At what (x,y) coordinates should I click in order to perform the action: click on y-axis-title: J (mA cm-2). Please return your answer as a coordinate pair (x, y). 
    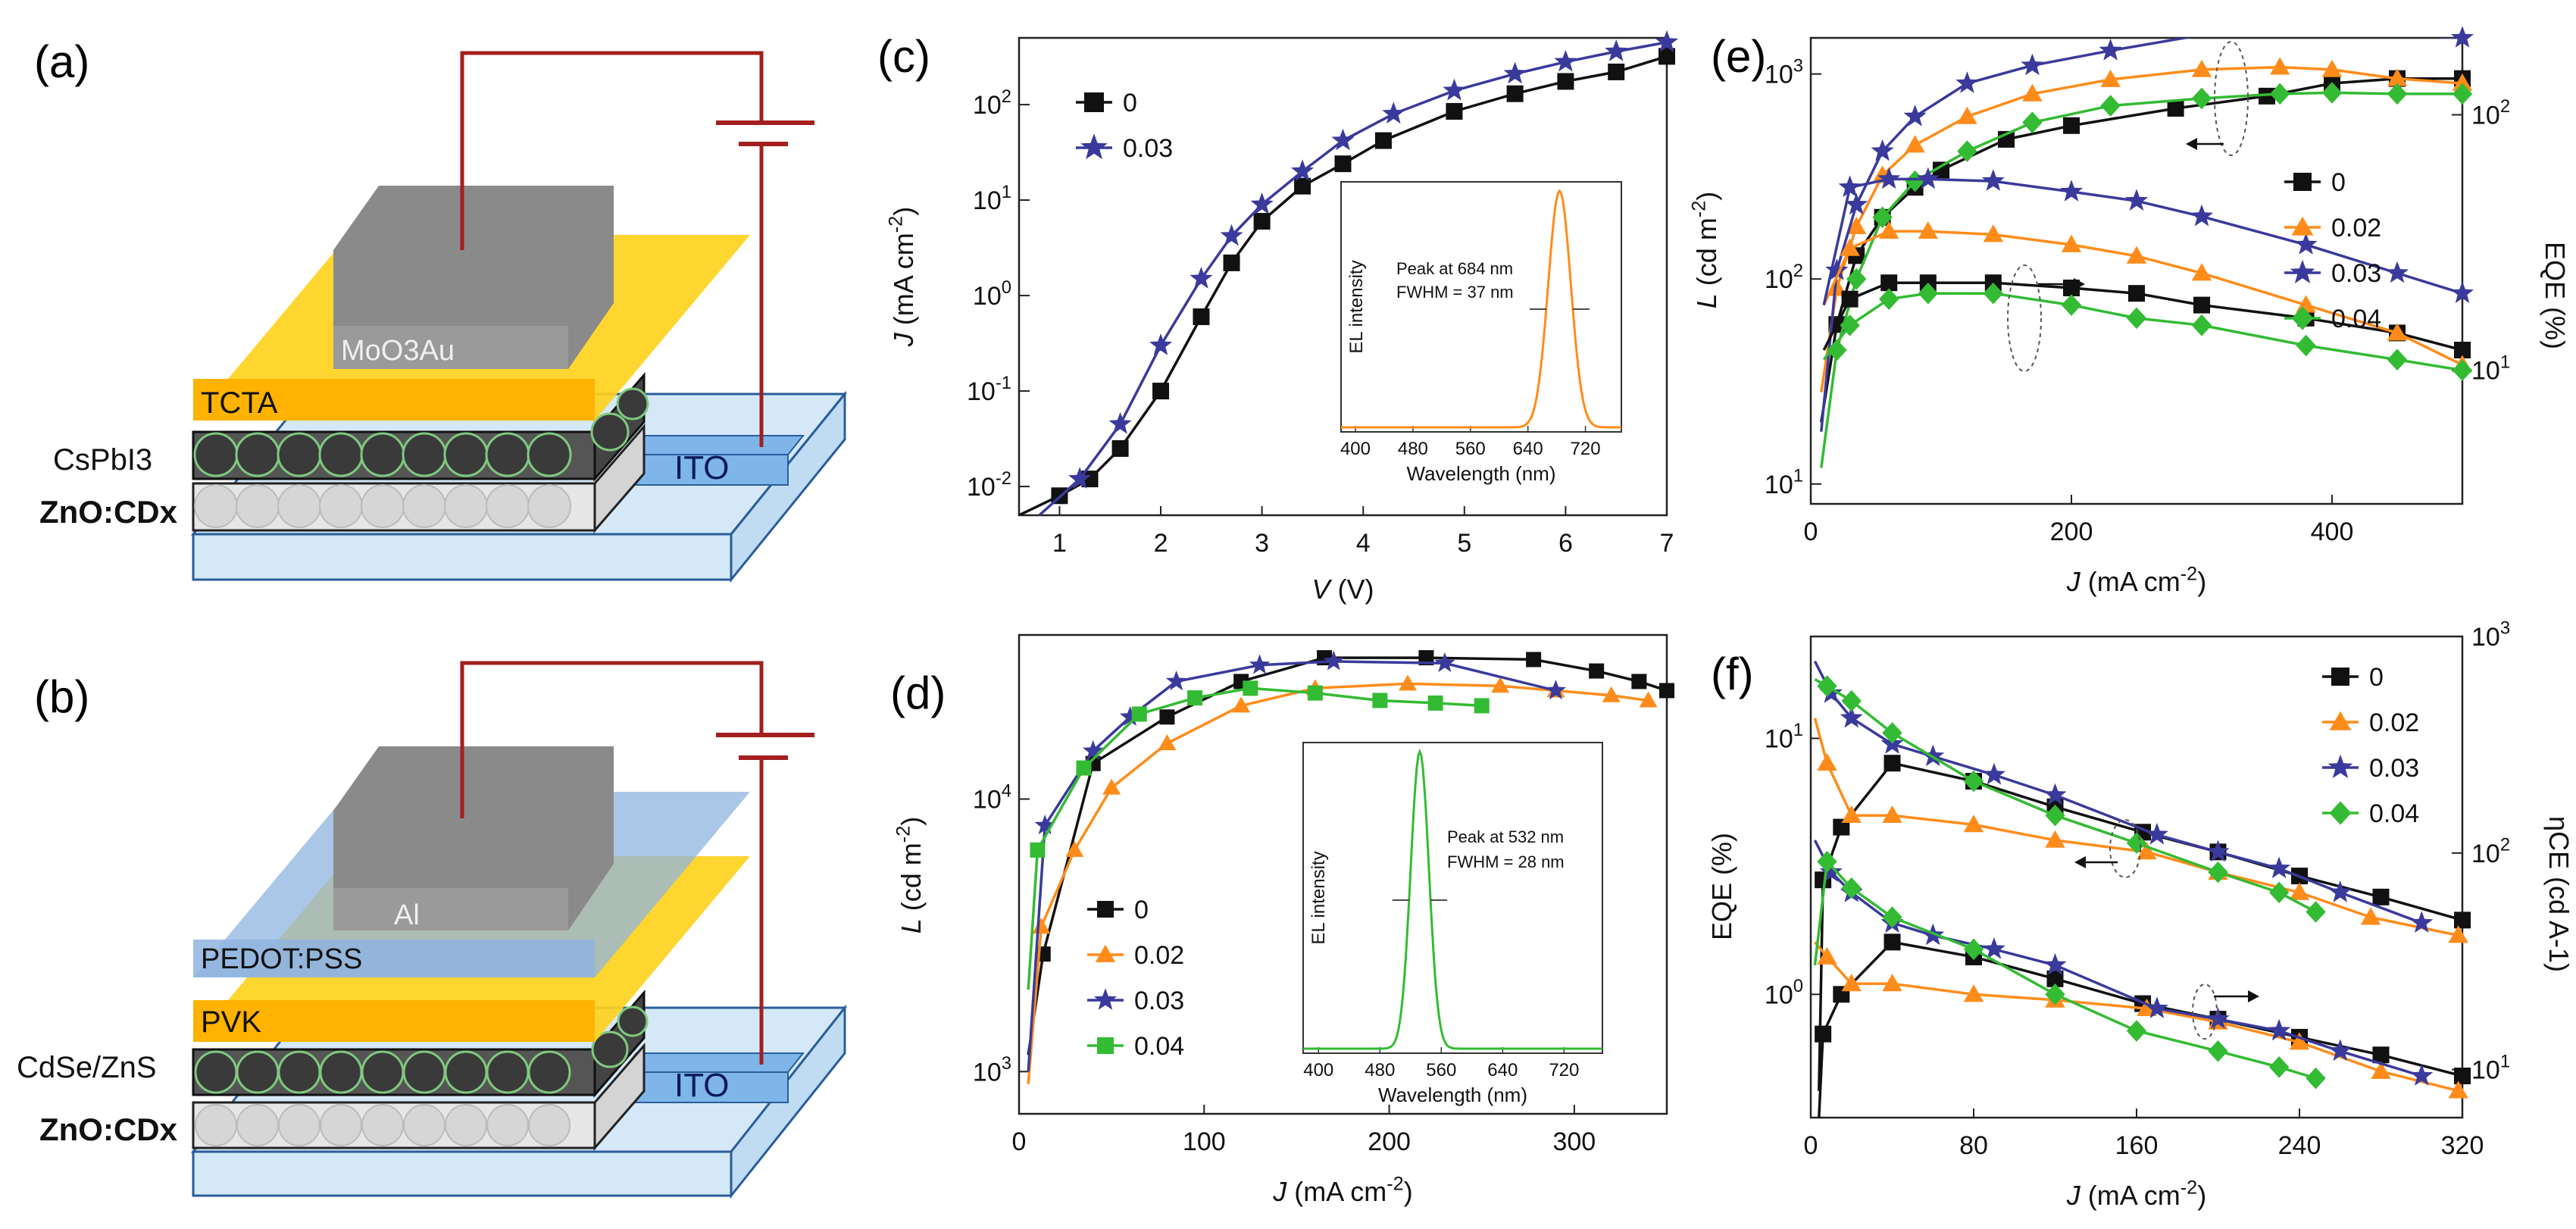
    Looking at the image, I should click on (902, 277).